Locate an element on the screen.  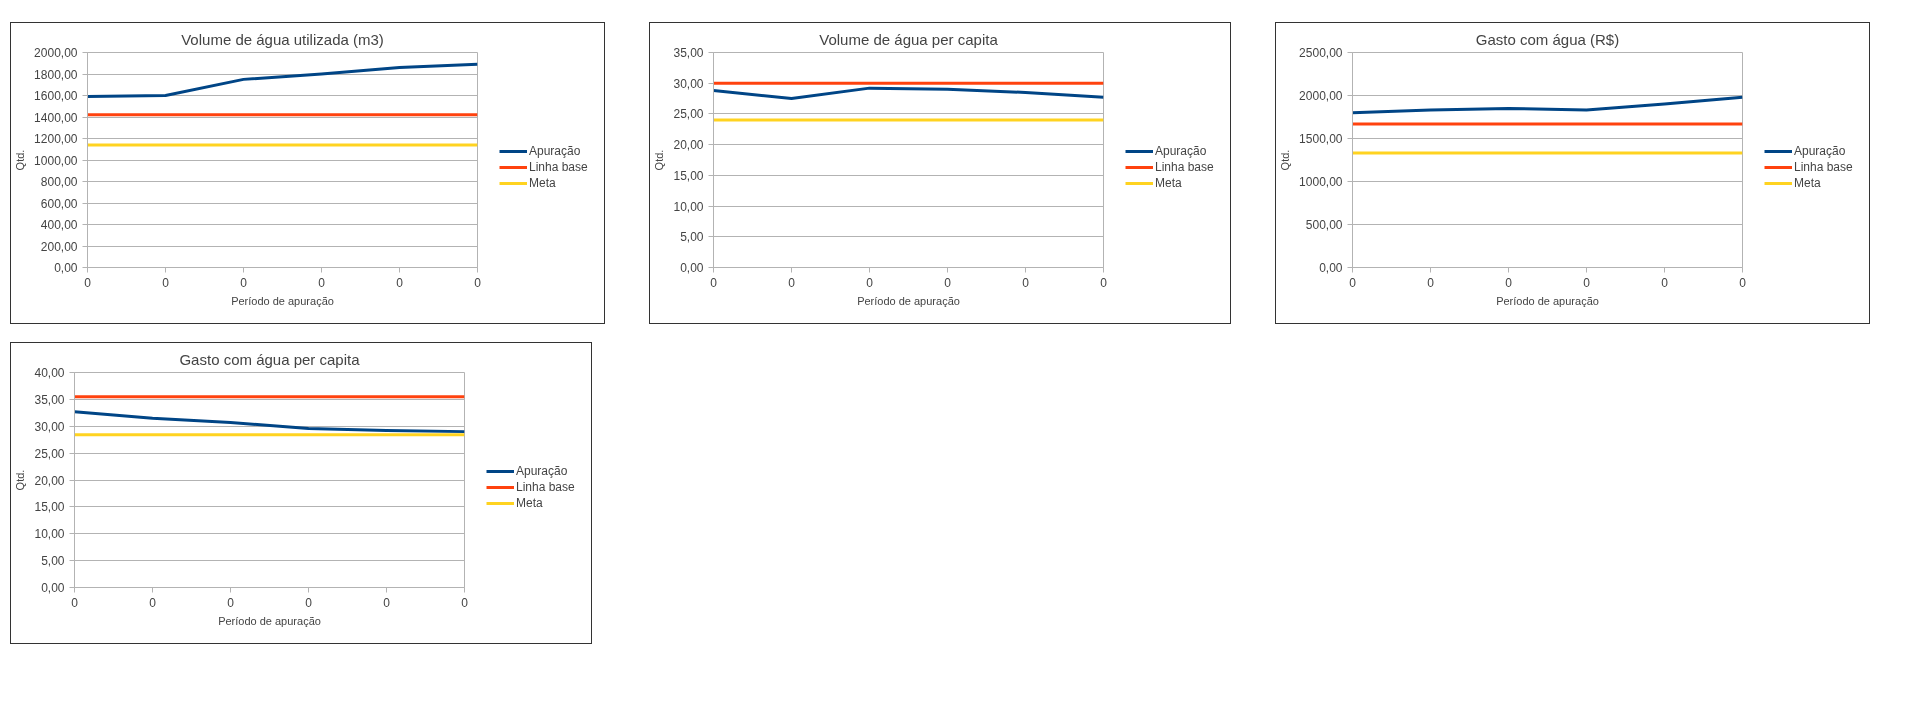
y-tick-label: 1400,00 is located at coordinates (56, 117).